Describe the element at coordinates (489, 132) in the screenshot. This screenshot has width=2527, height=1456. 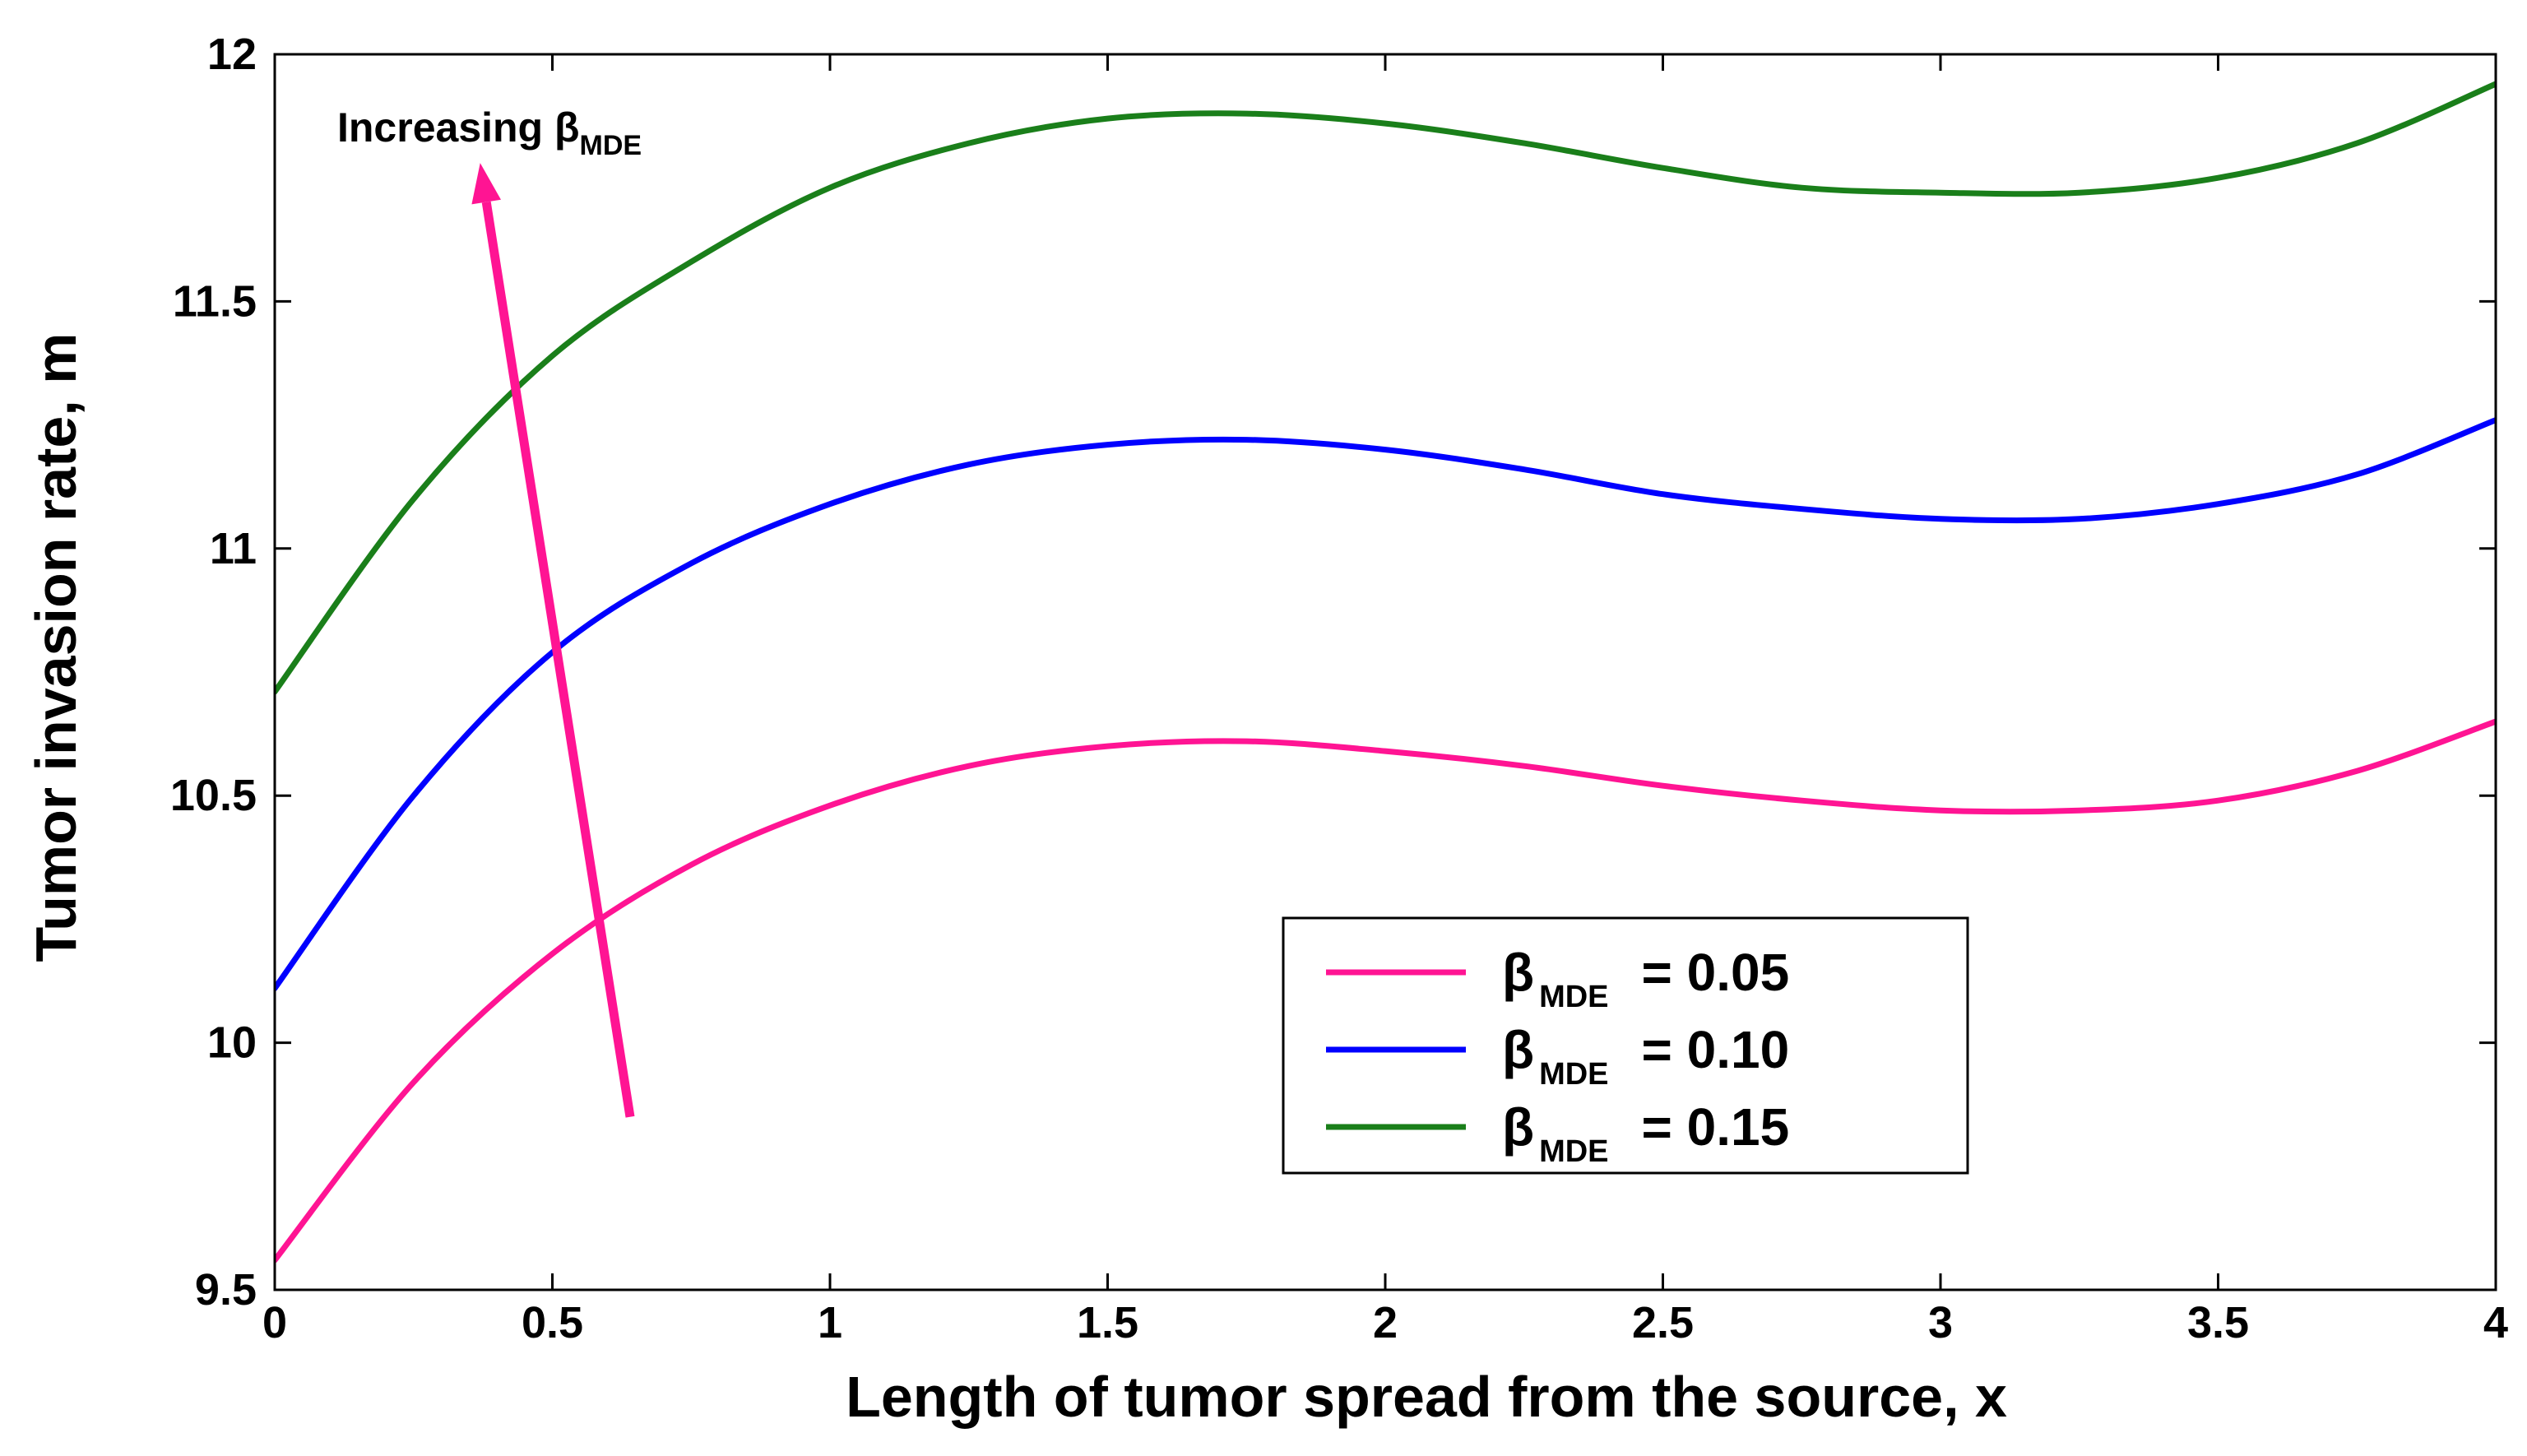
I see `annotation-text: Increasing βMDE` at that location.